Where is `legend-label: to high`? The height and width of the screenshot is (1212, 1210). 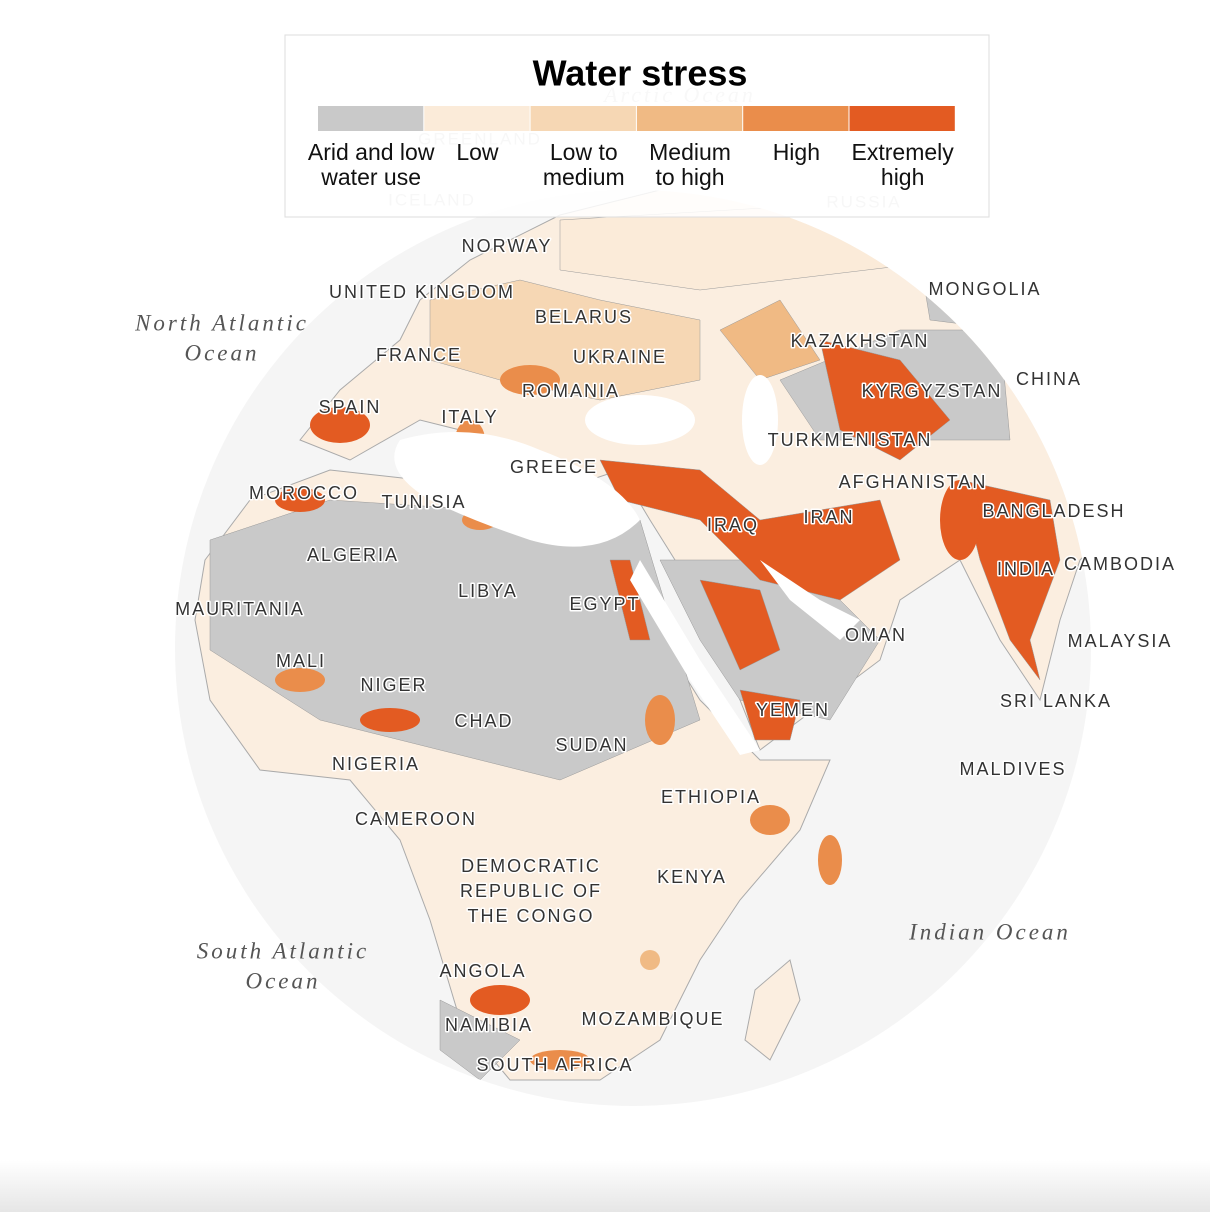
legend-label: to high is located at coordinates (690, 177).